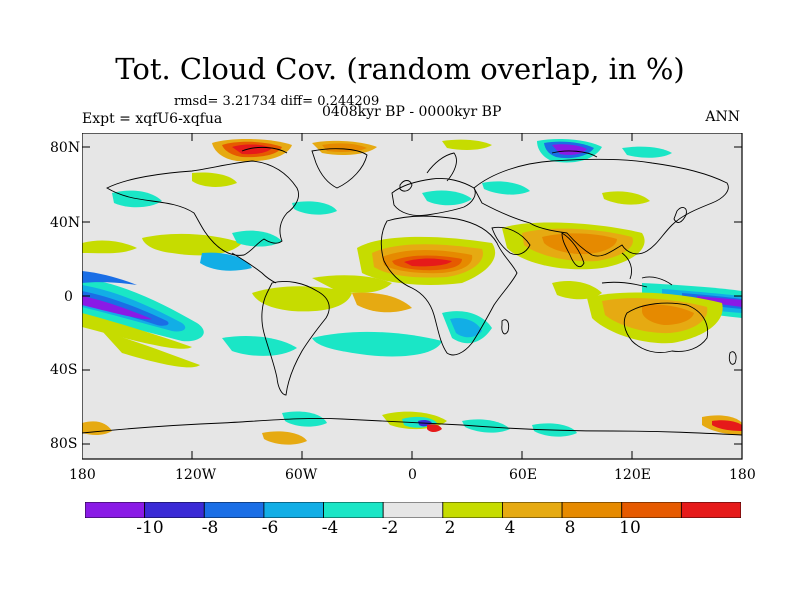 This screenshot has width=800, height=600. I want to click on colorbar-label: -2, so click(390, 528).